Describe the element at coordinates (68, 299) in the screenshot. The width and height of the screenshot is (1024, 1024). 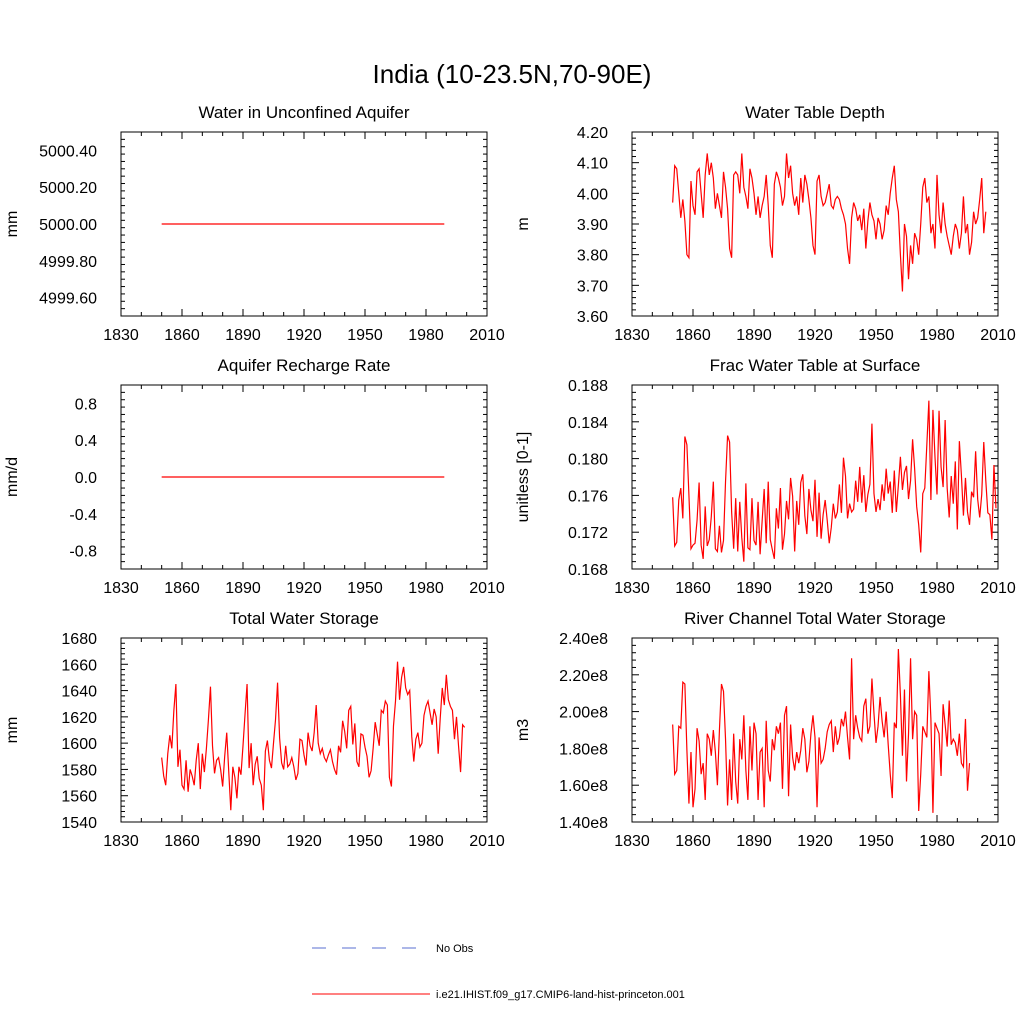
I see `y-tick-label: 4999.60` at that location.